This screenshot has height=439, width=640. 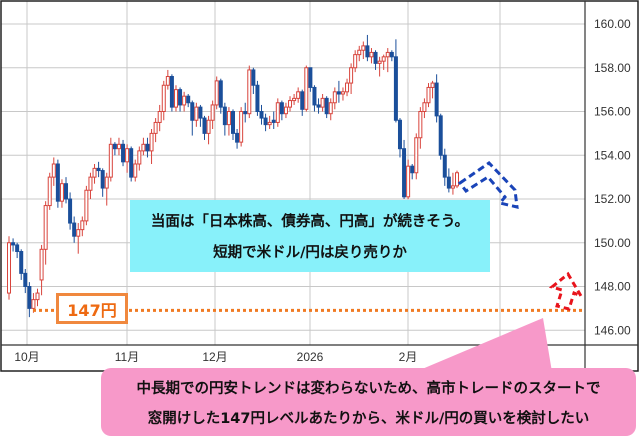 I want to click on y-tick-label: 152.00, so click(x=612, y=199).